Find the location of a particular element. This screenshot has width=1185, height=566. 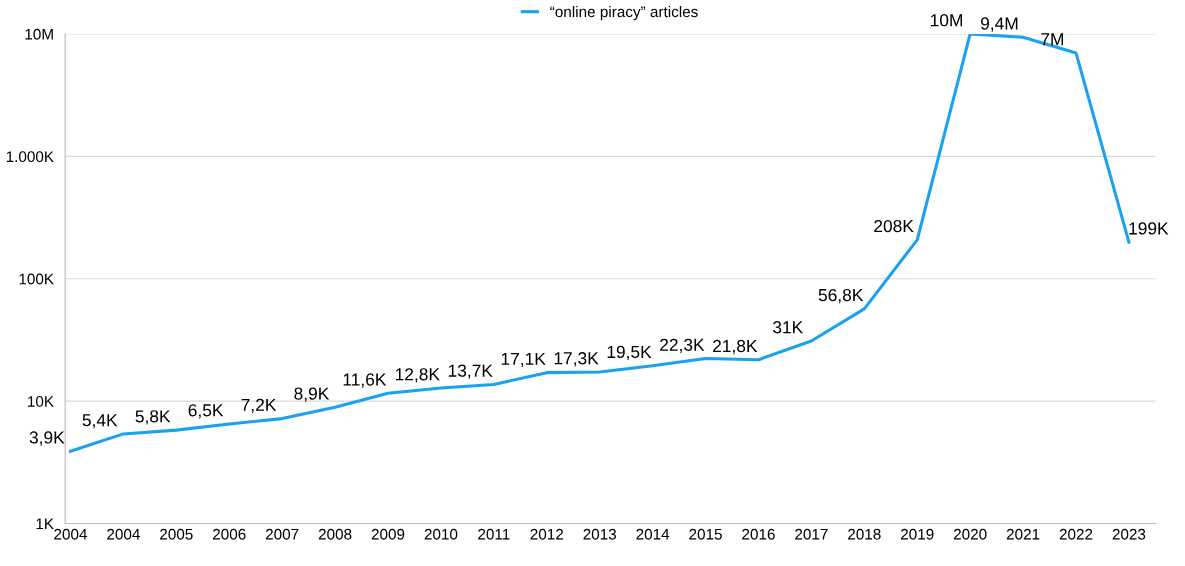

data-label: 8,9K is located at coordinates (312, 394).